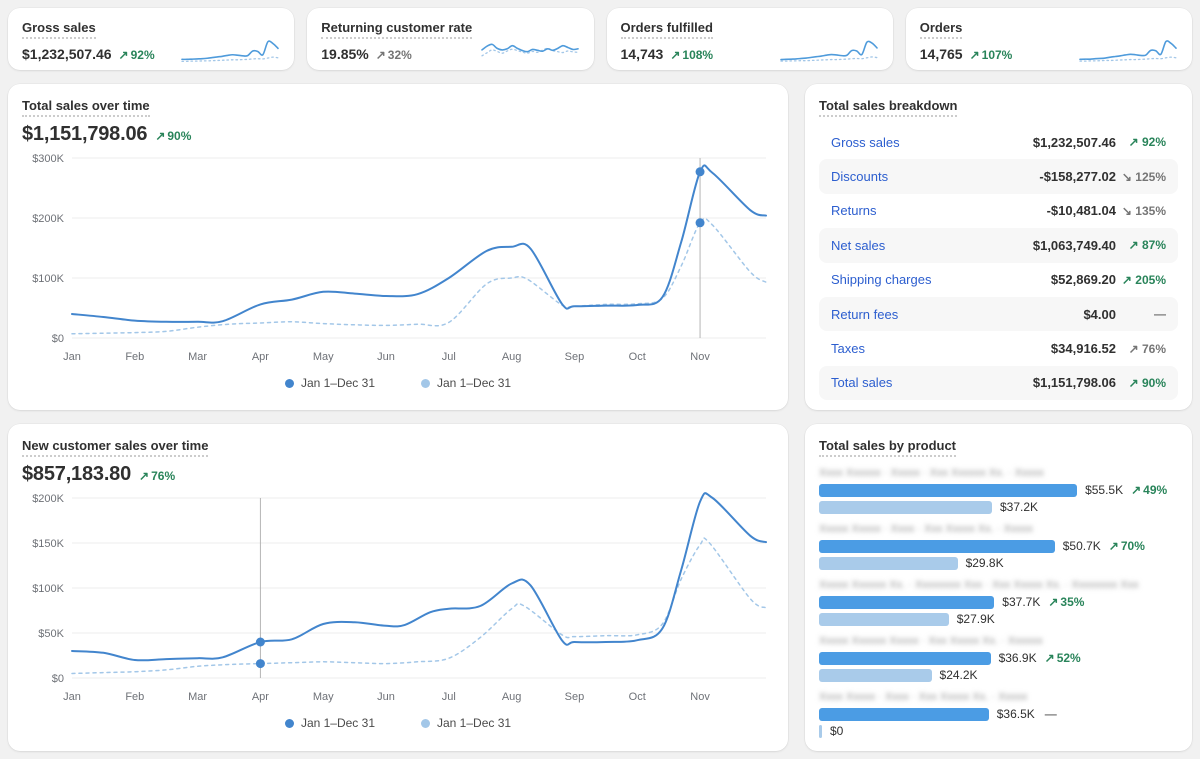  What do you see at coordinates (197, 697) in the screenshot?
I see `svg-text: Mar` at bounding box center [197, 697].